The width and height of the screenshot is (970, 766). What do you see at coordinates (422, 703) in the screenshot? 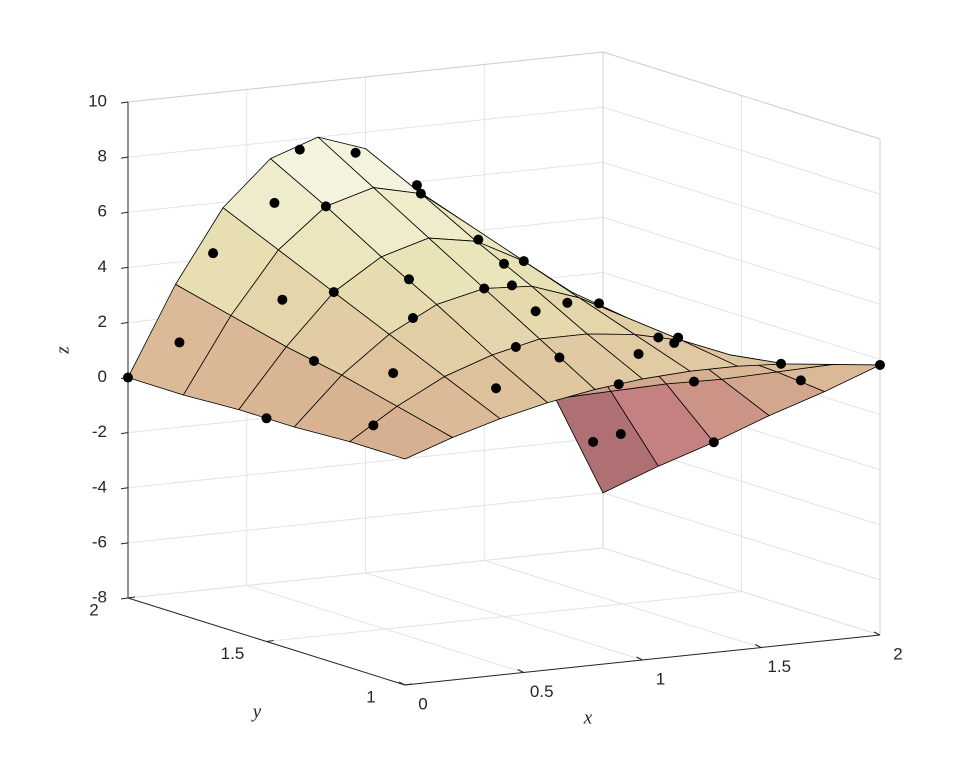
I see `x-tick-label: 0` at bounding box center [422, 703].